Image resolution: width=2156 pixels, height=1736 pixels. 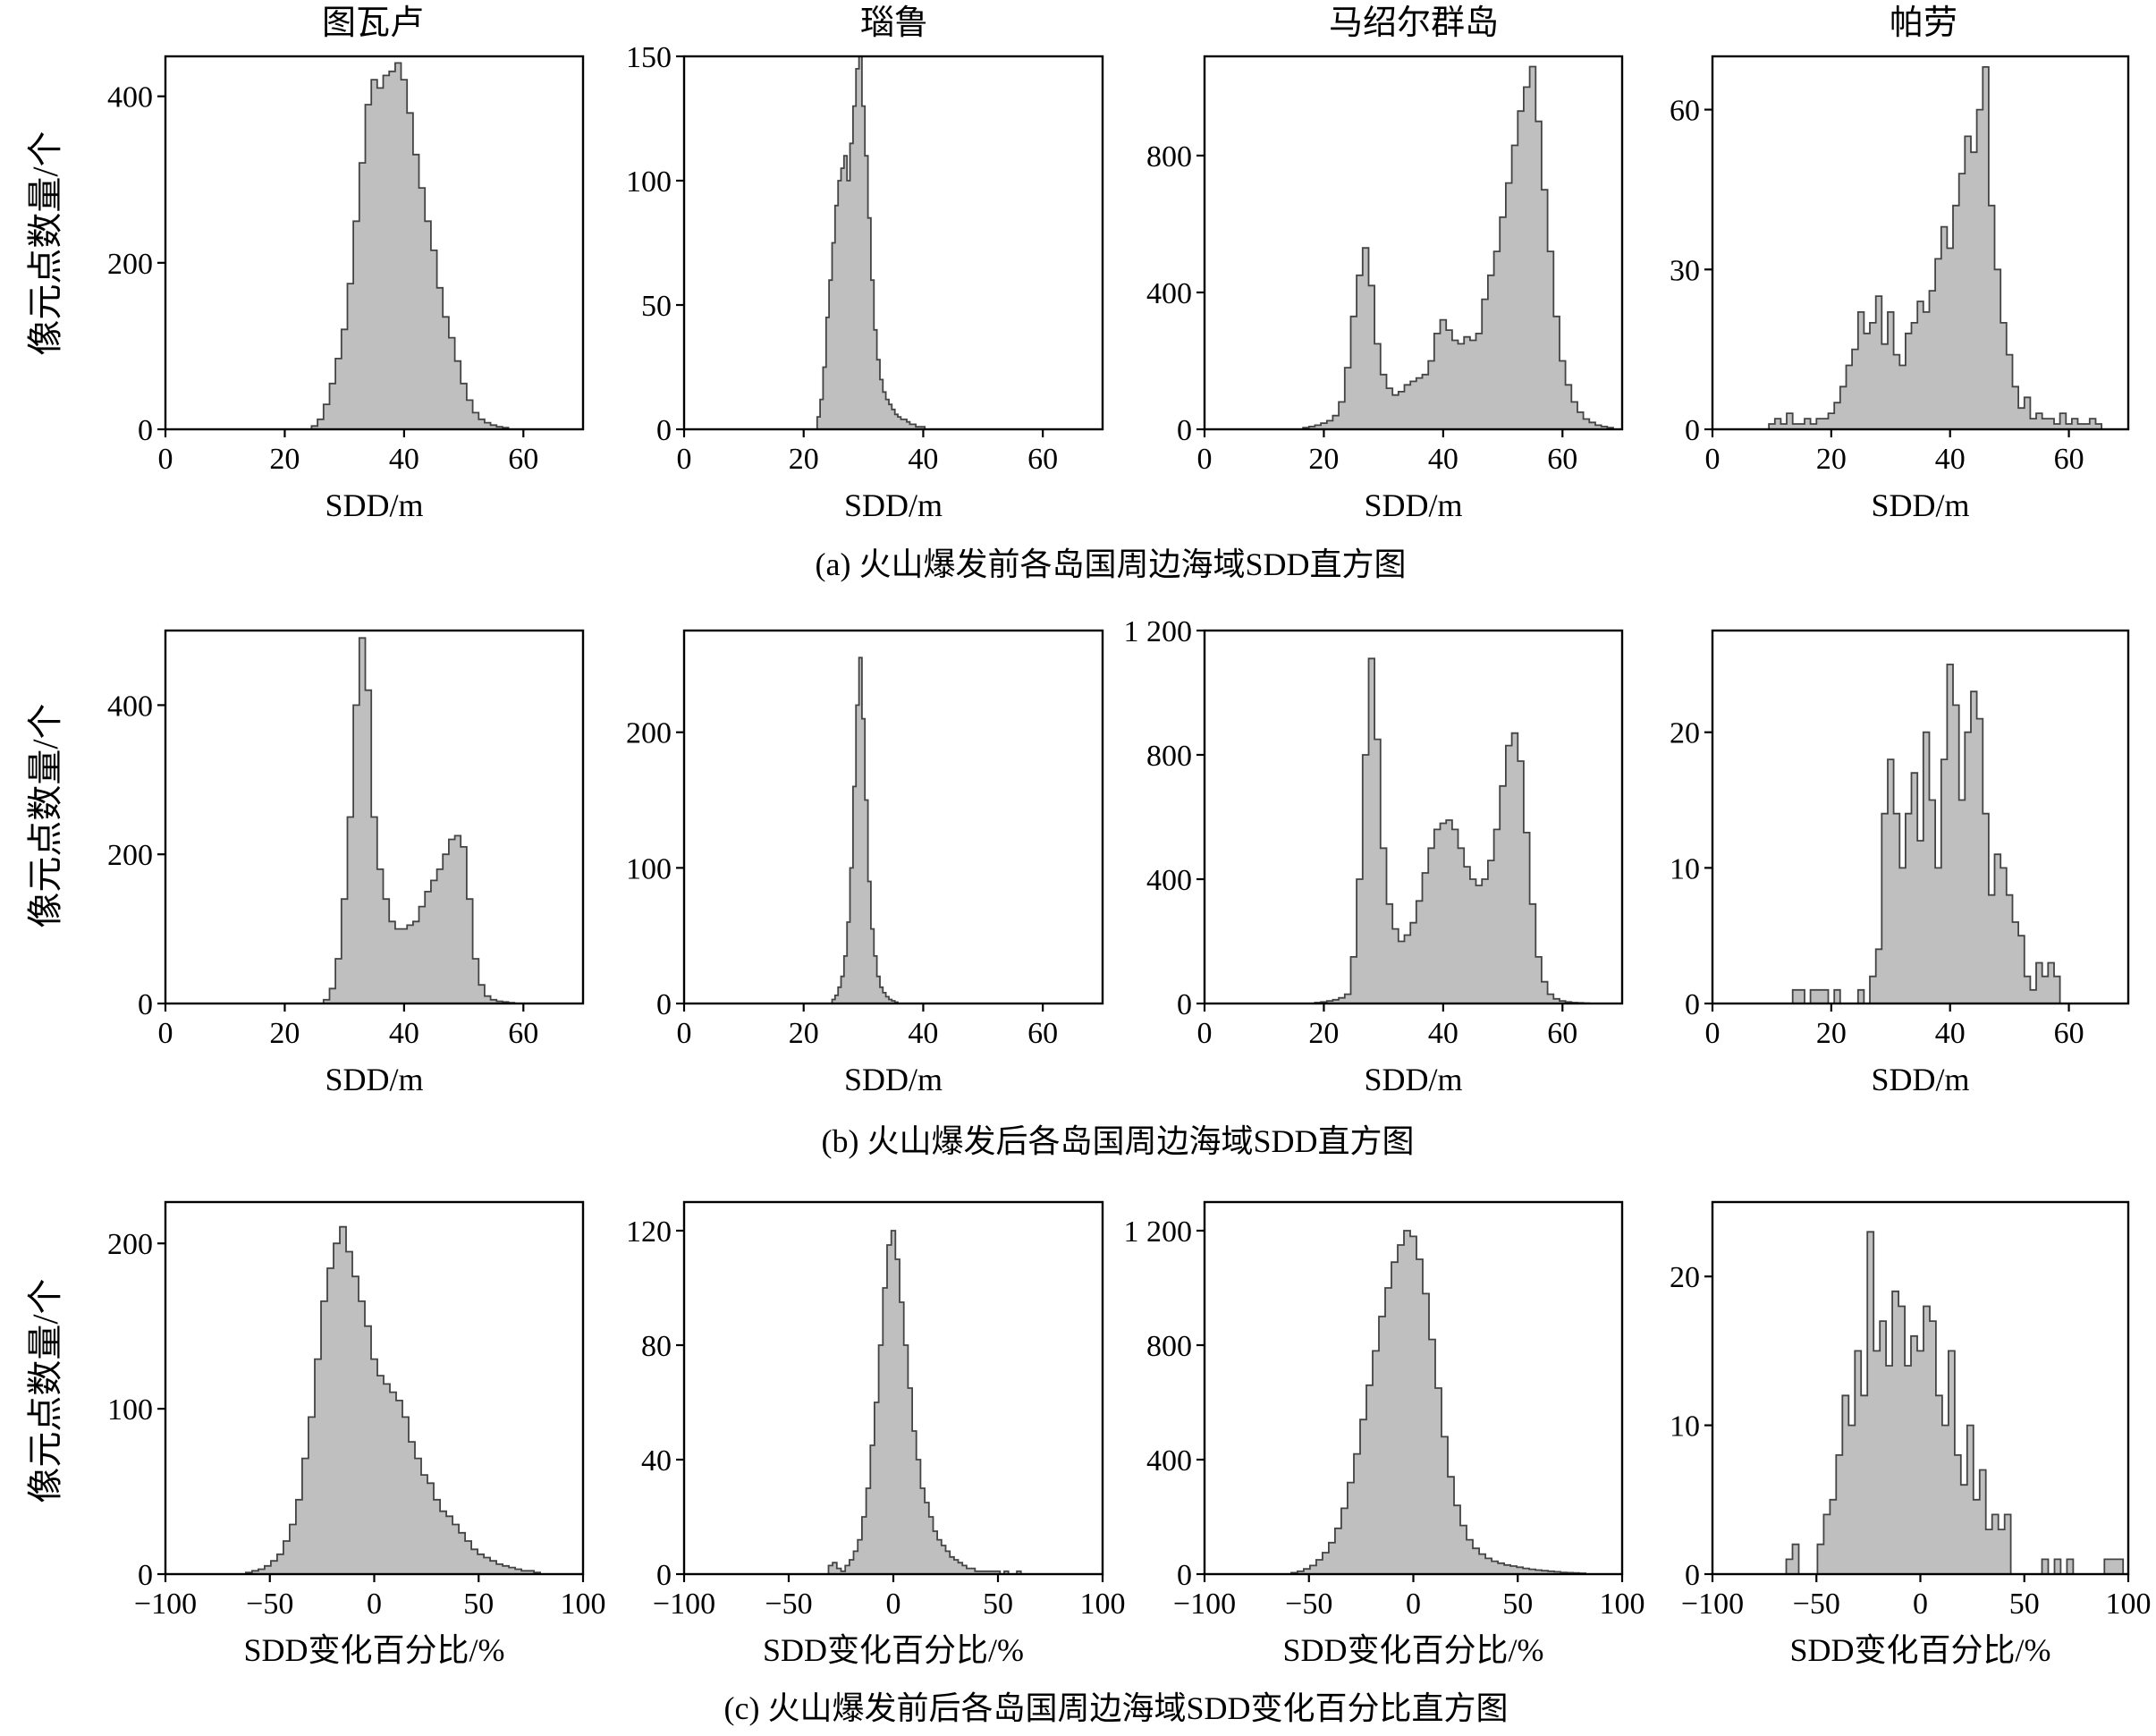 What do you see at coordinates (374, 1604) in the screenshot?
I see `x-tick-label-c-tuvalu-2: 0` at bounding box center [374, 1604].